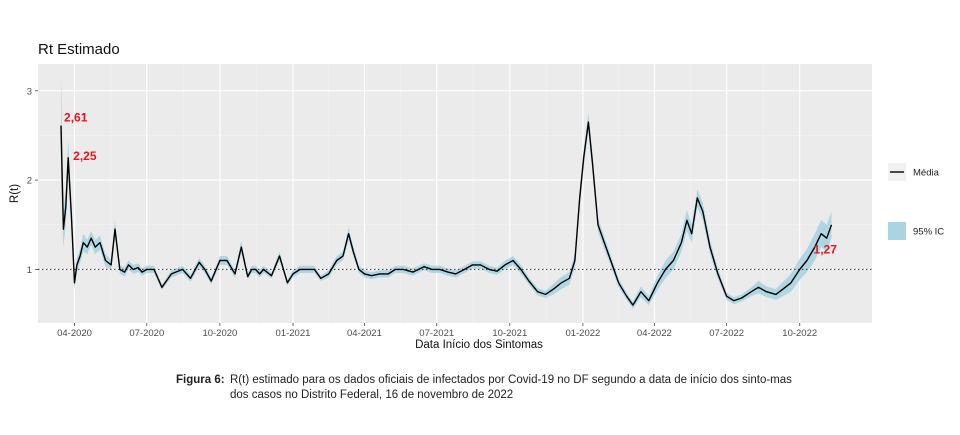 Image resolution: width=960 pixels, height=435 pixels. I want to click on peak-annotation: 2,25, so click(85, 156).